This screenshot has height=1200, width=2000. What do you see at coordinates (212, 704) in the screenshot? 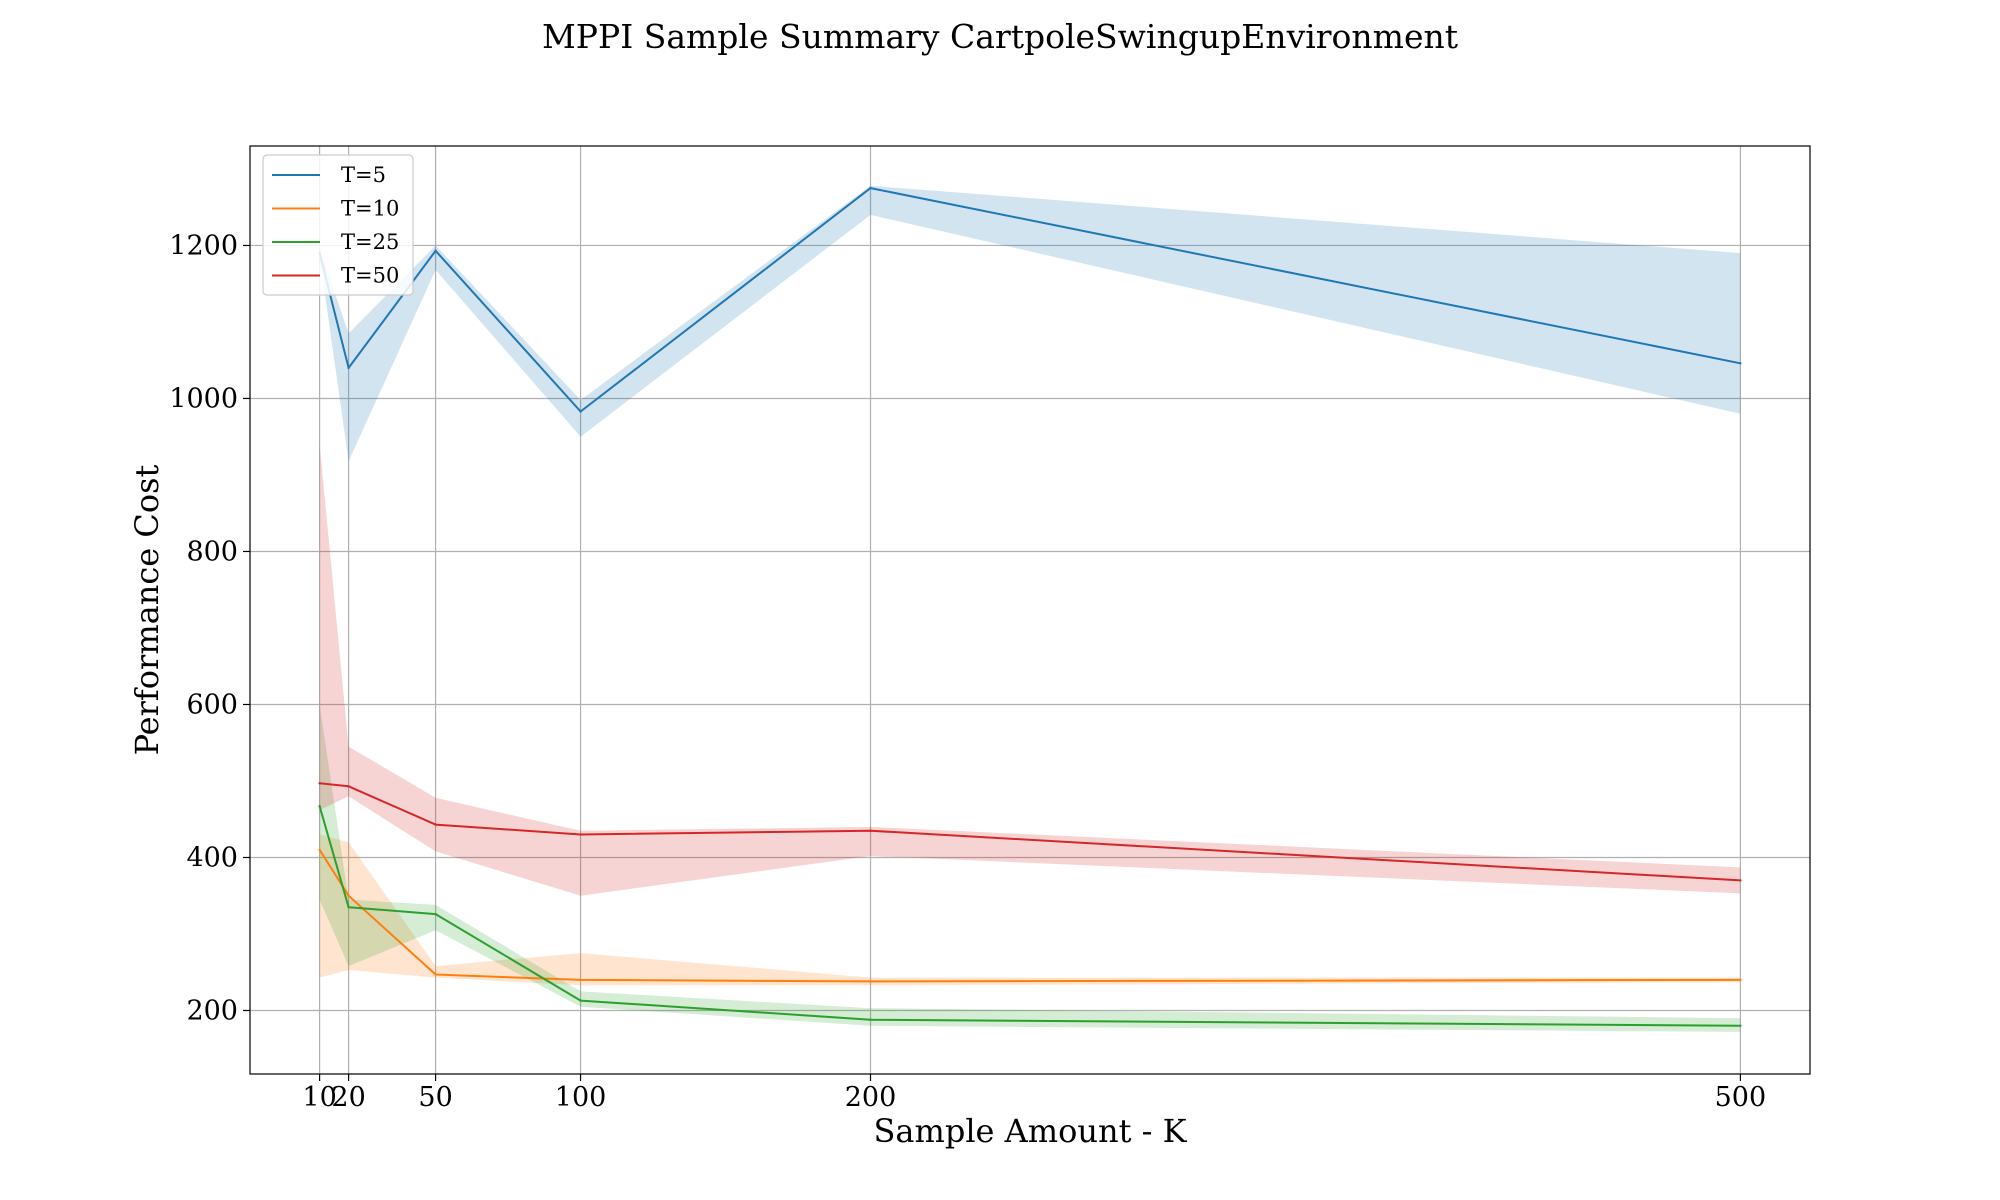
I see `y-tick-label: 600` at bounding box center [212, 704].